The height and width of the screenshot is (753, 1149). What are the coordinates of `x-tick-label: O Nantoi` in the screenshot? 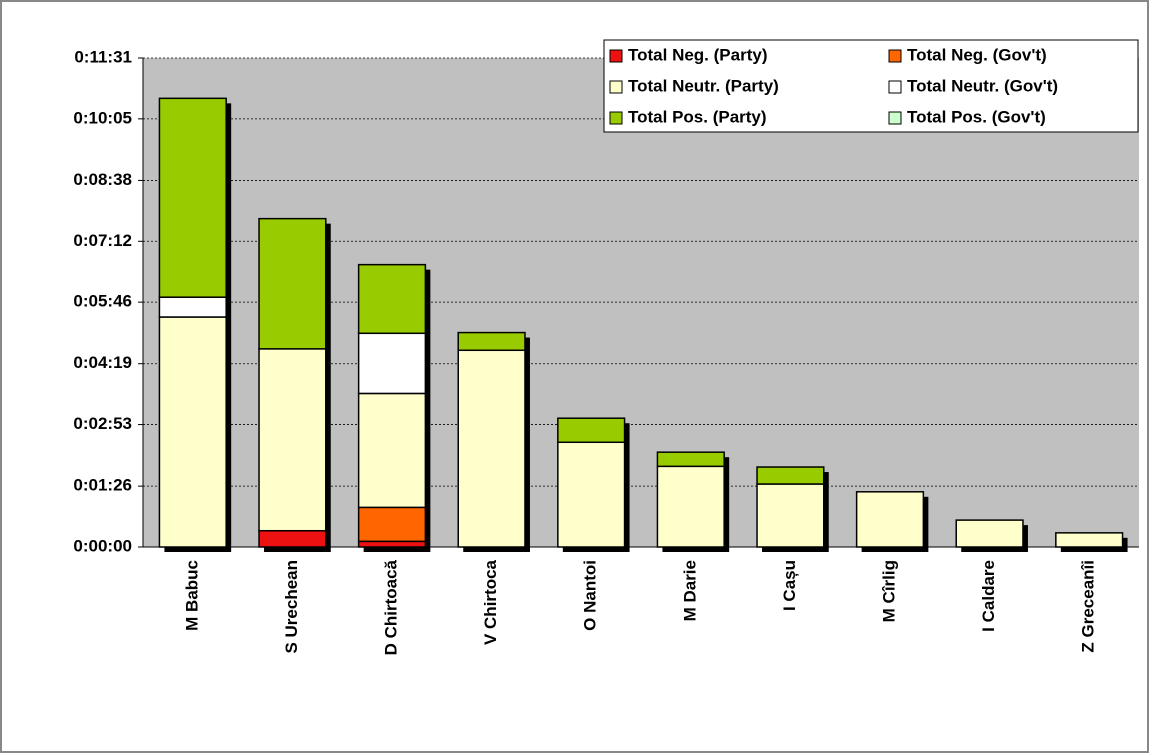 It's located at (590, 595).